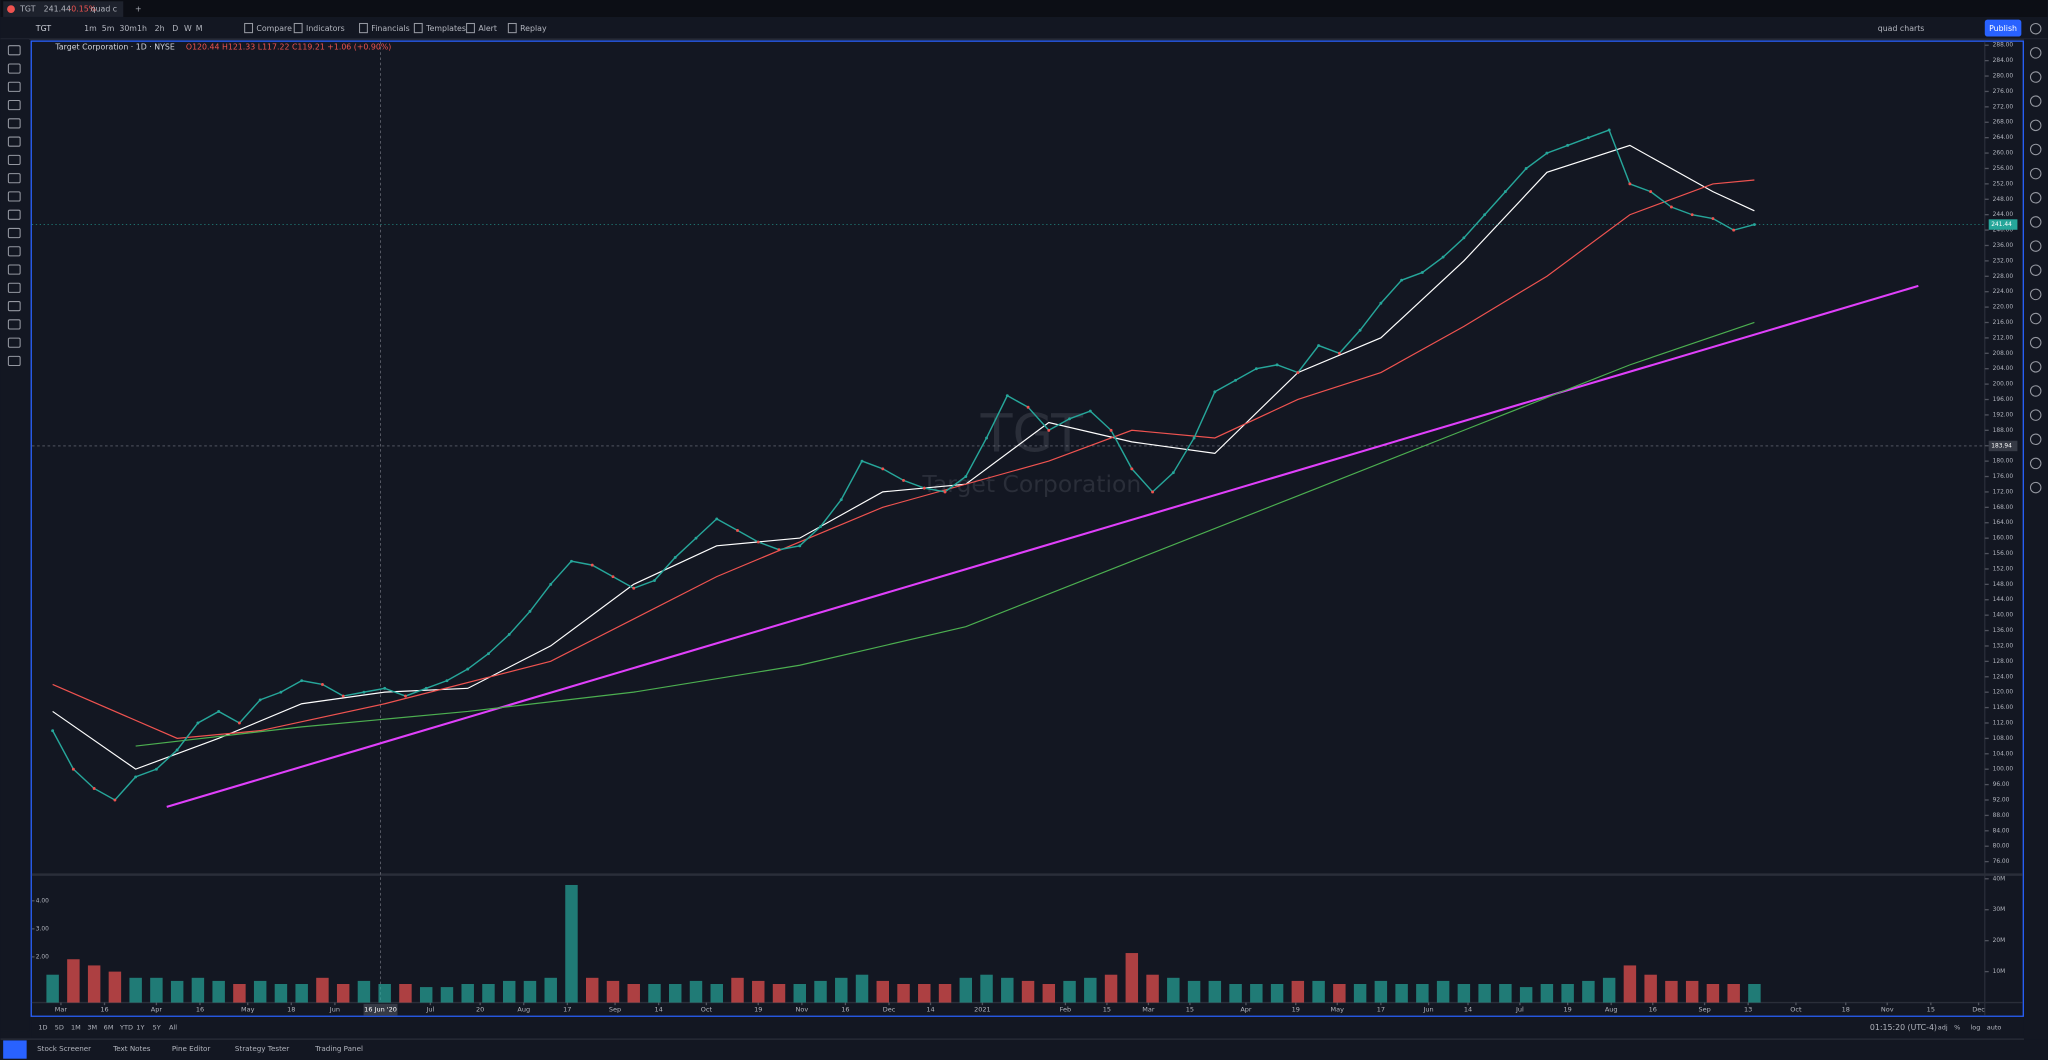 This screenshot has height=1060, width=2048. I want to click on range-button: 6M, so click(109, 1027).